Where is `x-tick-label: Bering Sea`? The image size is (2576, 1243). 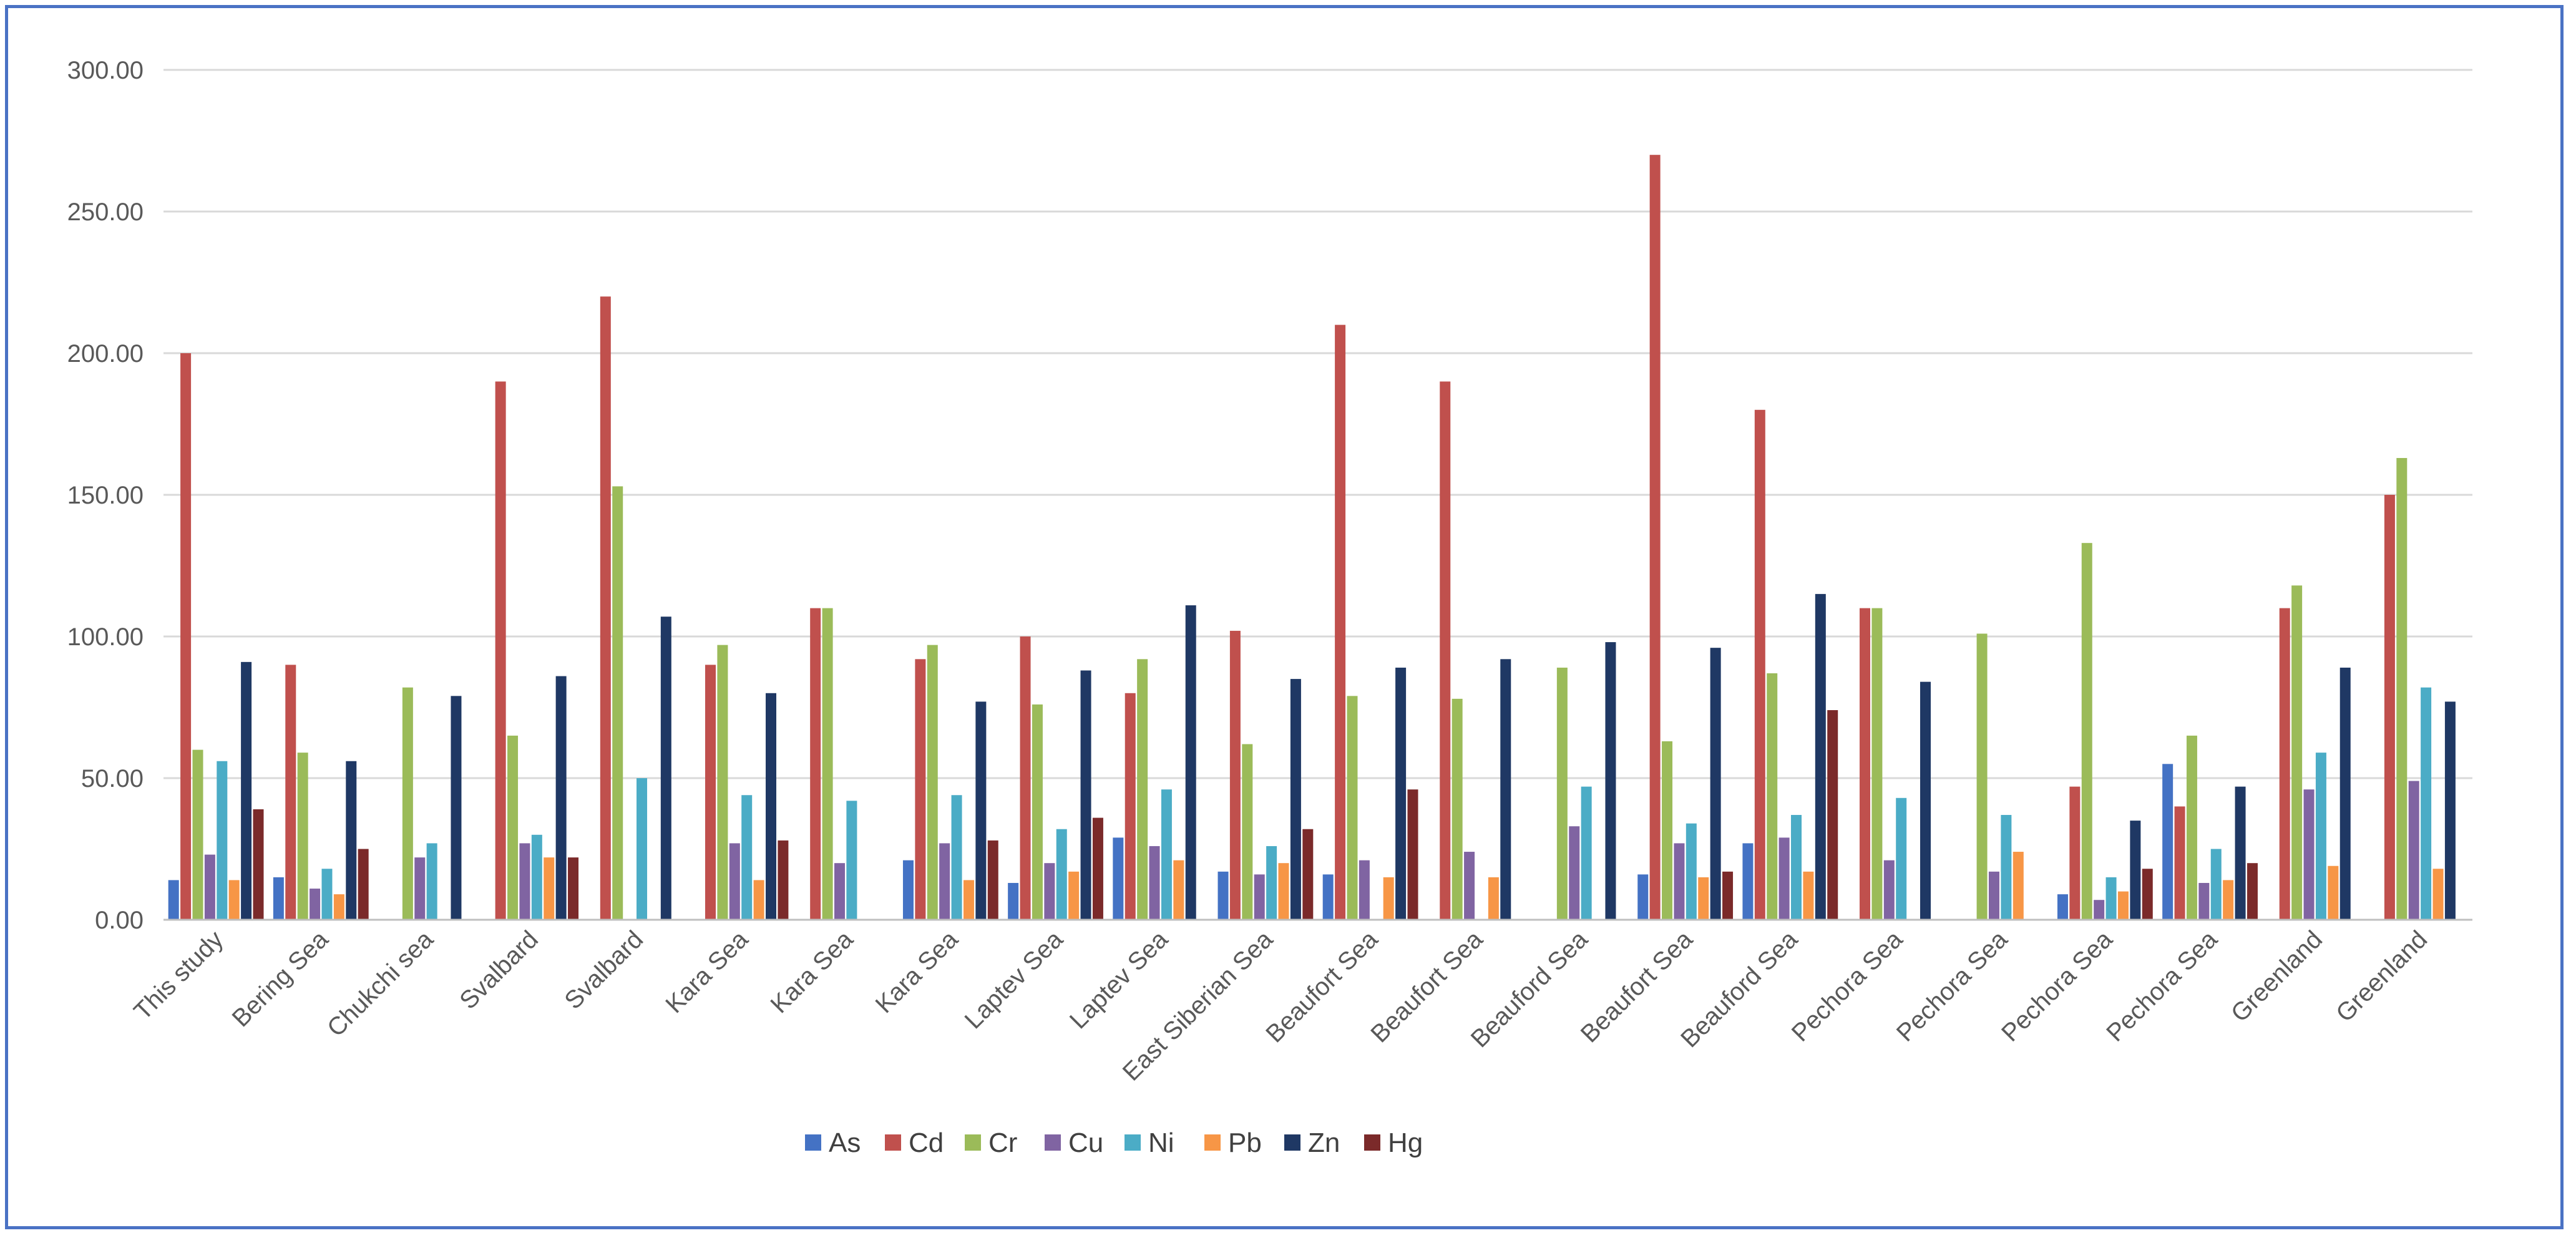
x-tick-label: Bering Sea is located at coordinates (280, 979).